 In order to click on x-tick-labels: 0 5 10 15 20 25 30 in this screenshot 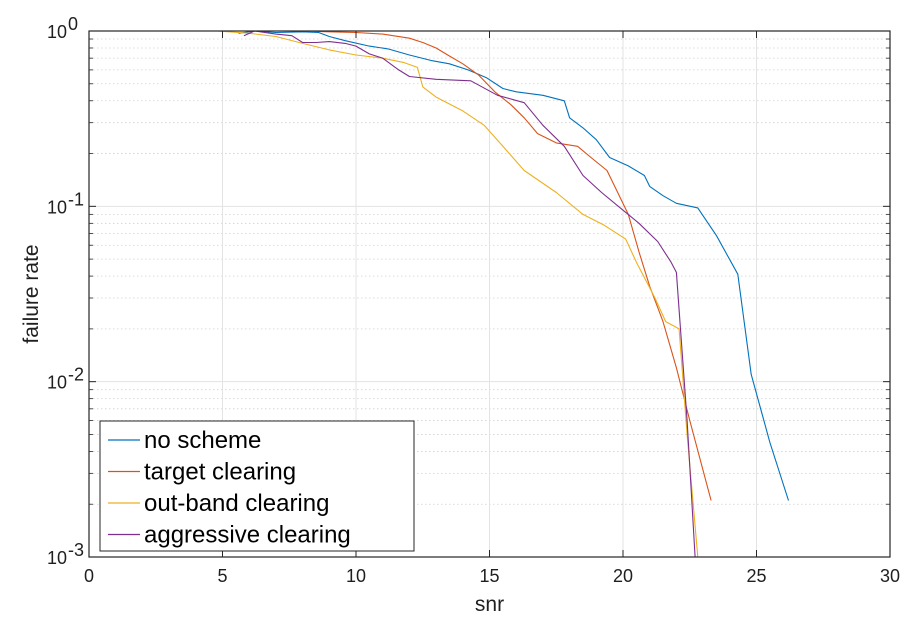, I will do `click(492, 576)`.